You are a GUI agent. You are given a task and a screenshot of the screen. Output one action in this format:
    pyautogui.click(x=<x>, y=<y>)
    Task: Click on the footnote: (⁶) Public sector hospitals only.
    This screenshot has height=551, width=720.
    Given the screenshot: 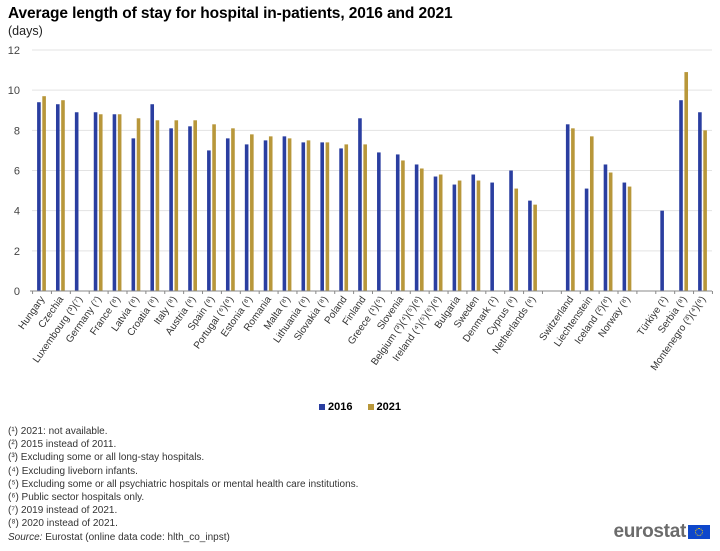 What is the action you would take?
    pyautogui.click(x=76, y=498)
    